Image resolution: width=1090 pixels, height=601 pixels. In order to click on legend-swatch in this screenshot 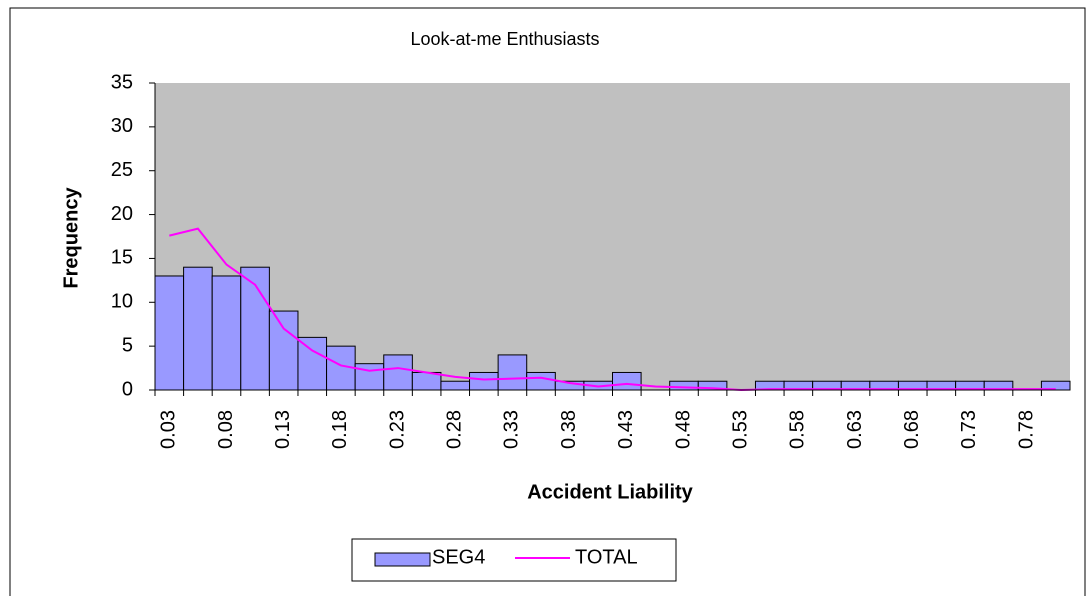, I will do `click(402, 559)`.